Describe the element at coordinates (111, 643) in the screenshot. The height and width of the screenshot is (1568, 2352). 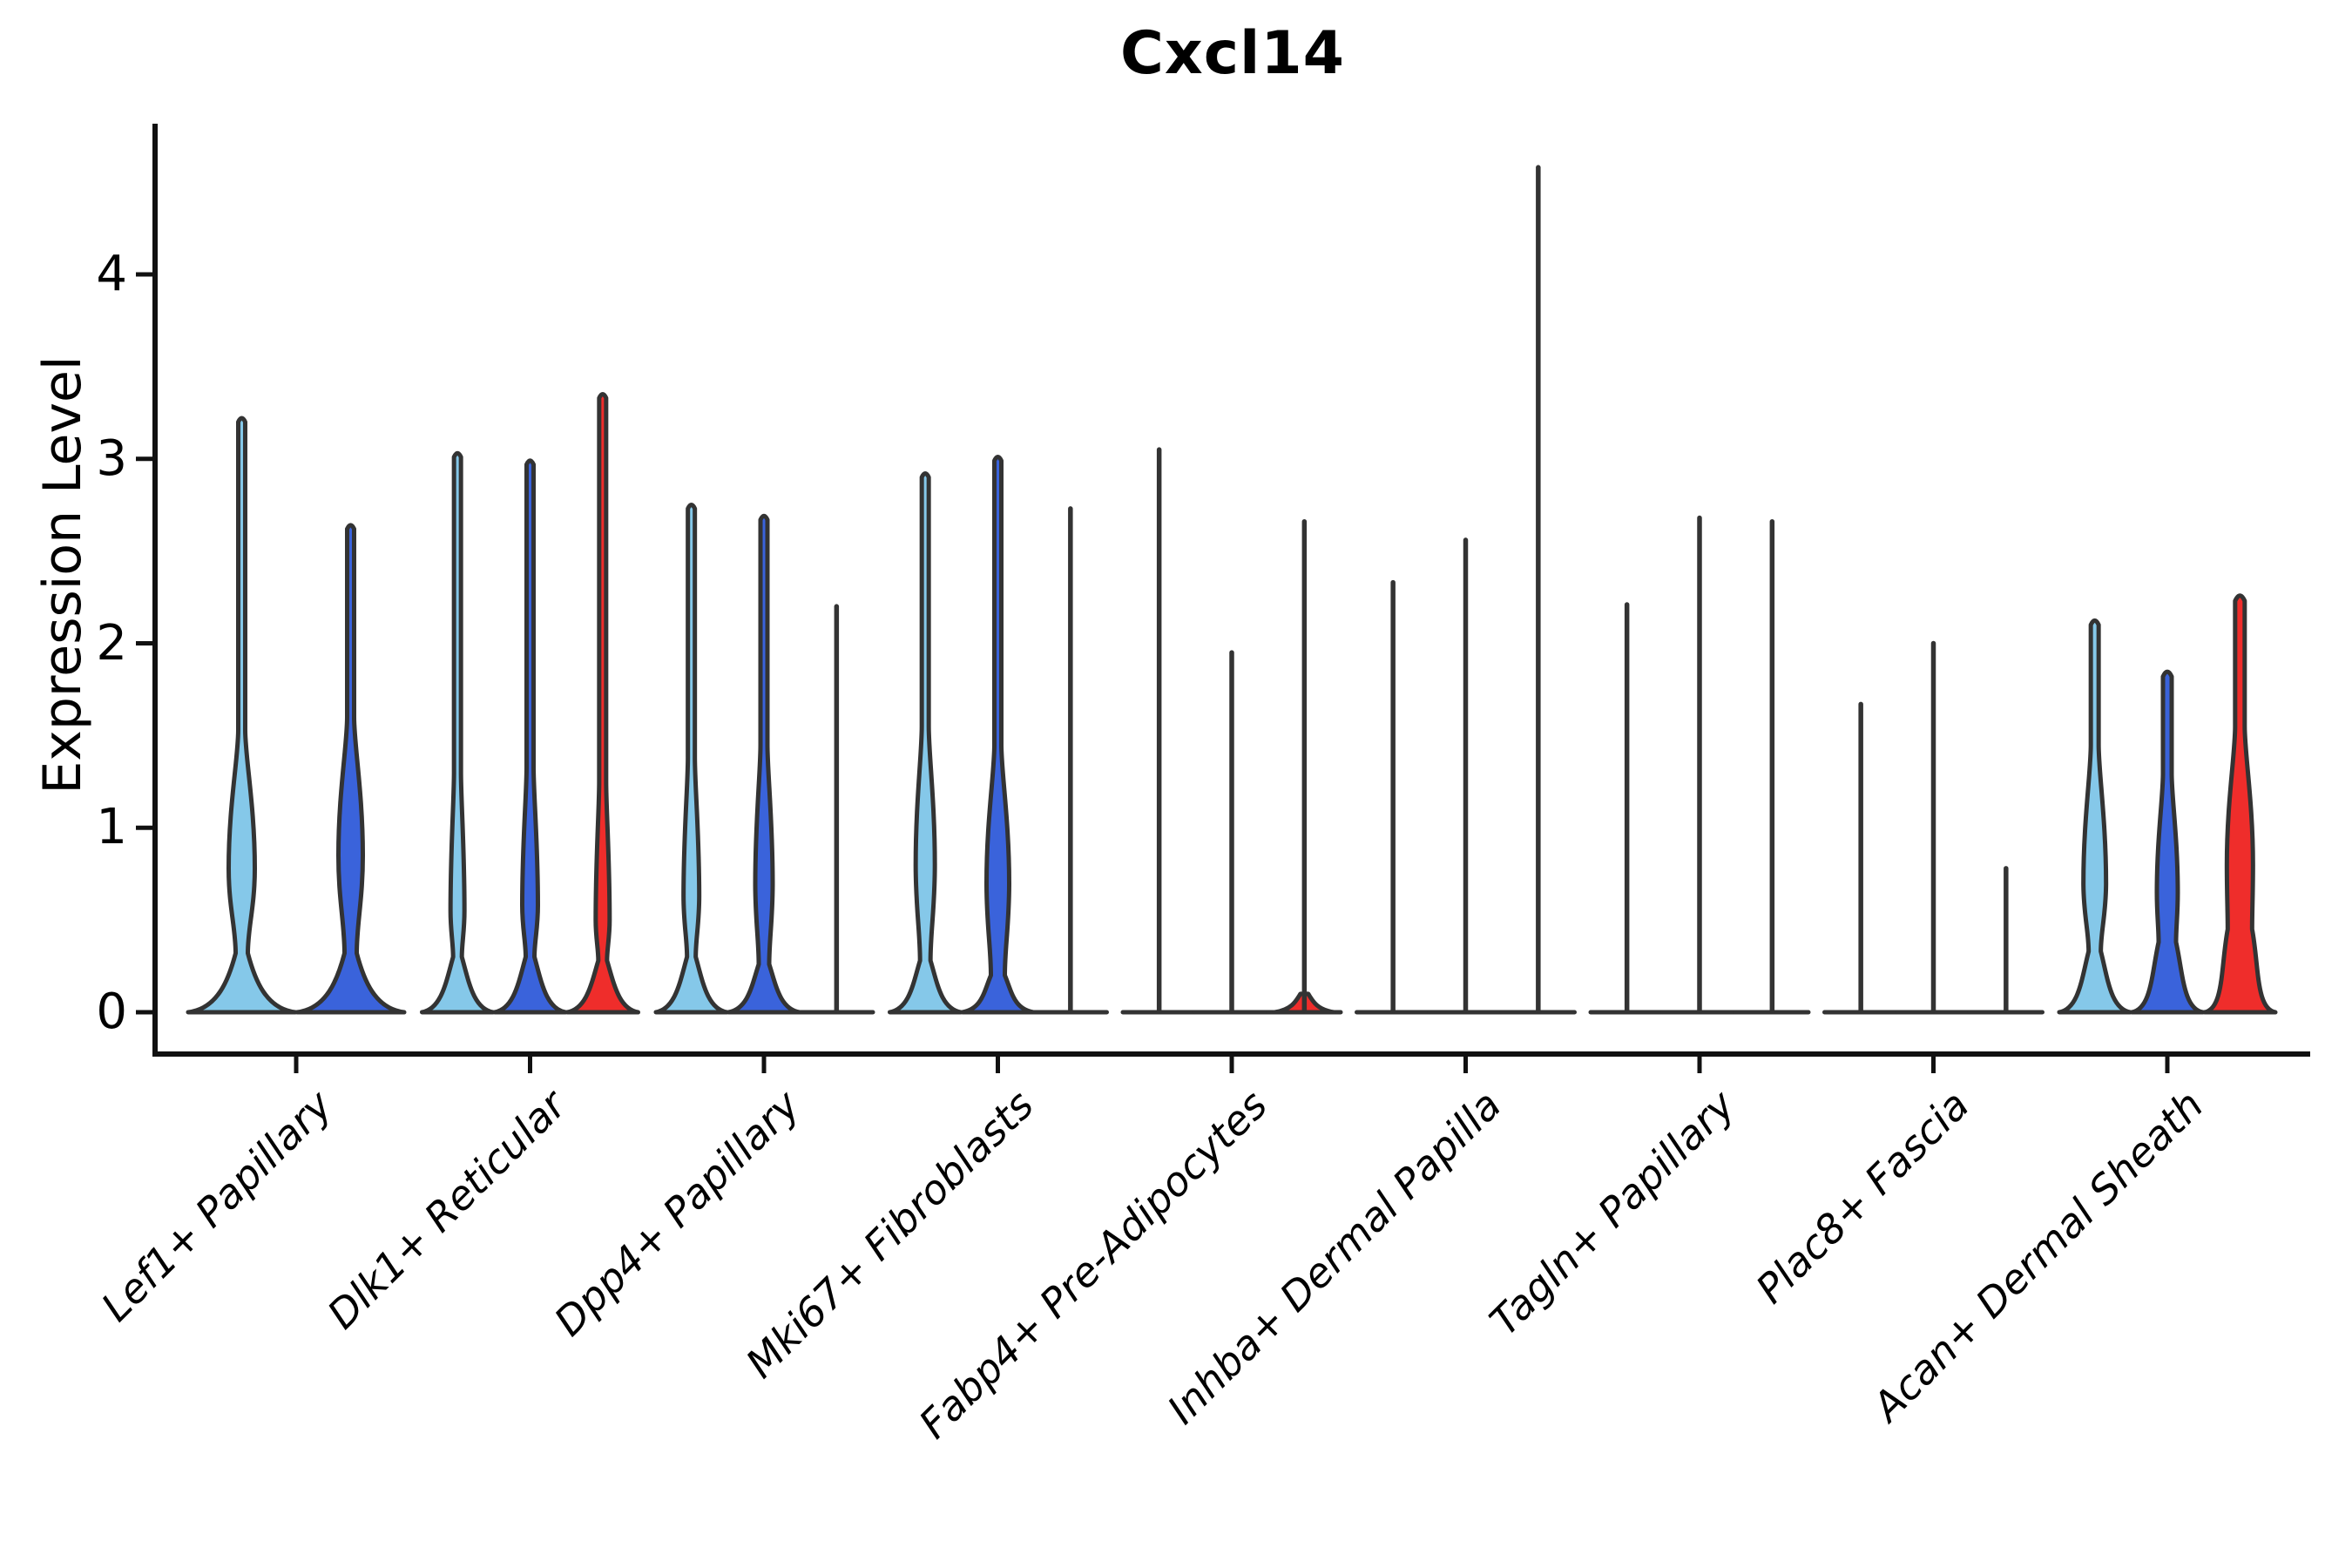
I see `y-tick-label: 2` at that location.